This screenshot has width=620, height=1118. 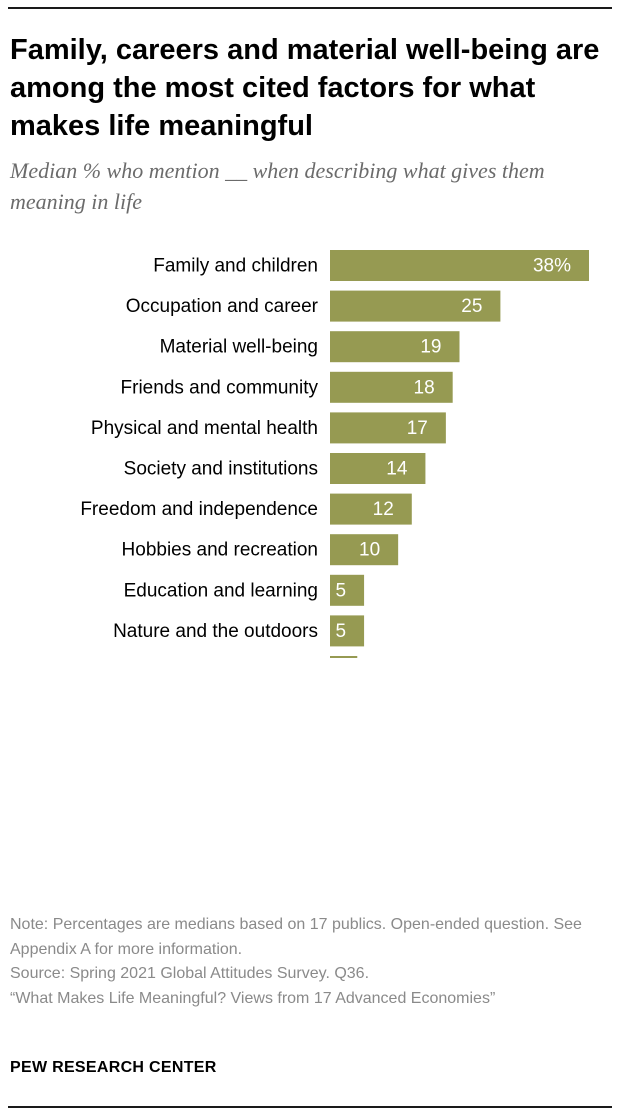 What do you see at coordinates (471, 306) in the screenshot?
I see `value-label: 25` at bounding box center [471, 306].